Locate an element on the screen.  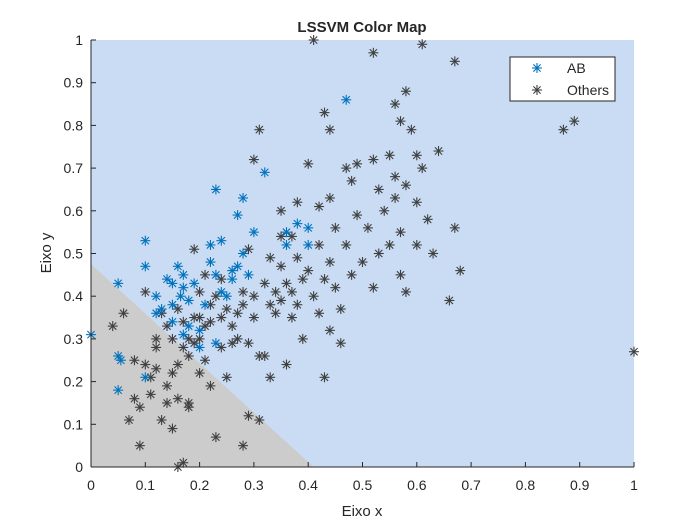
legend-marker-ab is located at coordinates (537, 68).